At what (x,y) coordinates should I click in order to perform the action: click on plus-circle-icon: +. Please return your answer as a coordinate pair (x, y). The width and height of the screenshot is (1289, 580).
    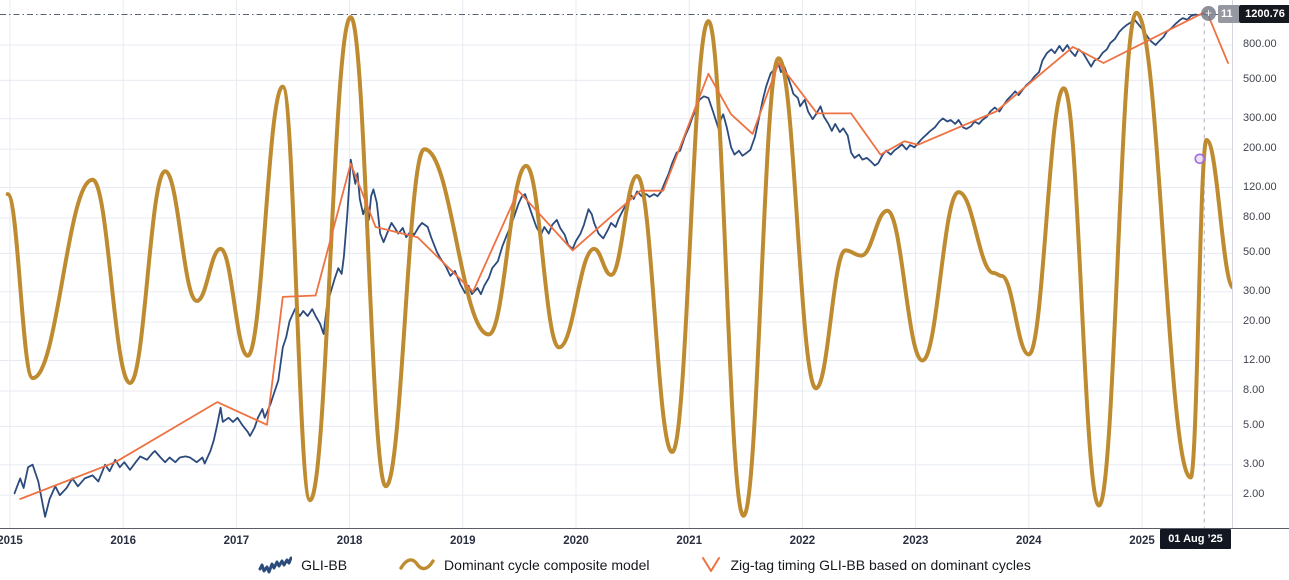
    Looking at the image, I should click on (1208, 13).